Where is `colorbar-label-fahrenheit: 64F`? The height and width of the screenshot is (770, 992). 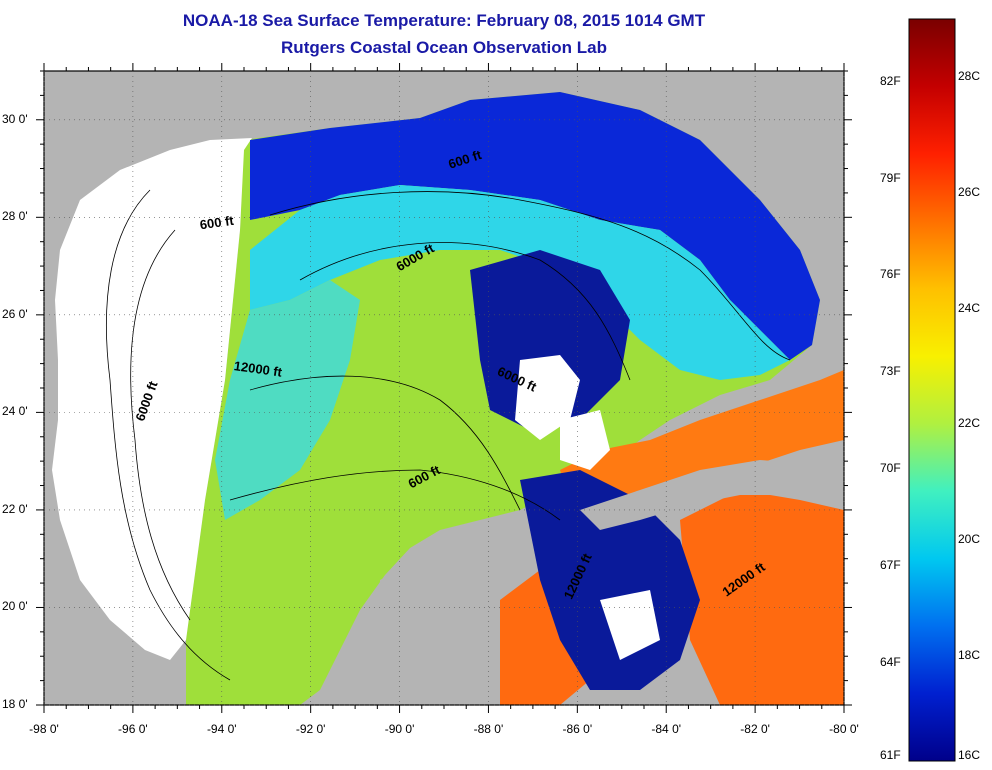 colorbar-label-fahrenheit: 64F is located at coordinates (890, 661).